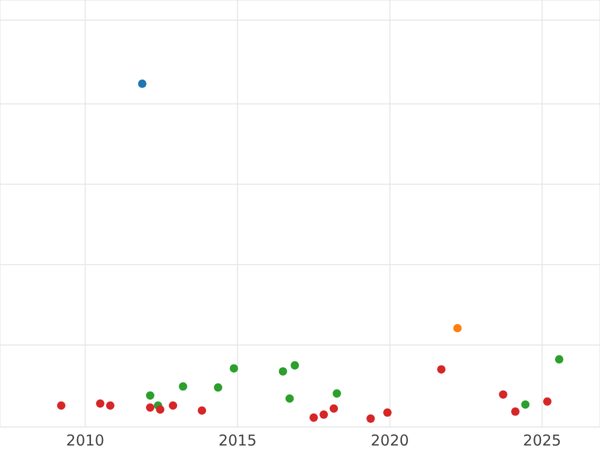  I want to click on x-tick-label: 2025, so click(542, 441).